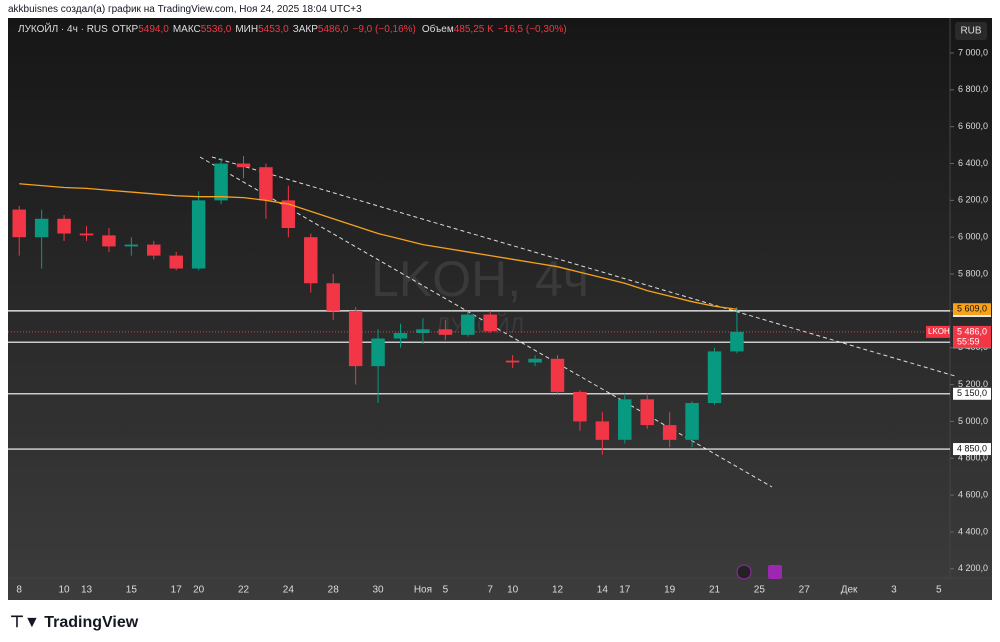 The image size is (1000, 642). Describe the element at coordinates (474, 29) in the screenshot. I see `value: 485,25 K` at that location.